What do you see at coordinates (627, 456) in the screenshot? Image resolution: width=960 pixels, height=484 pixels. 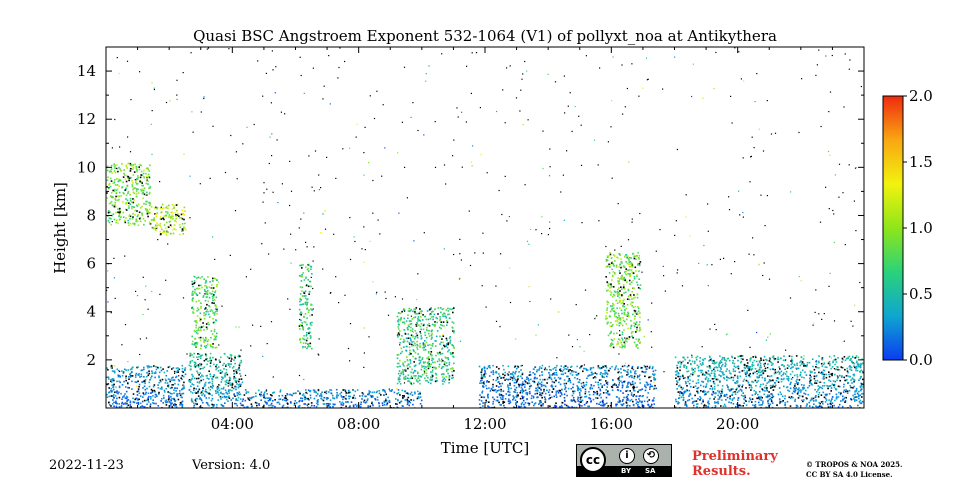 I see `attribution-icon: i` at bounding box center [627, 456].